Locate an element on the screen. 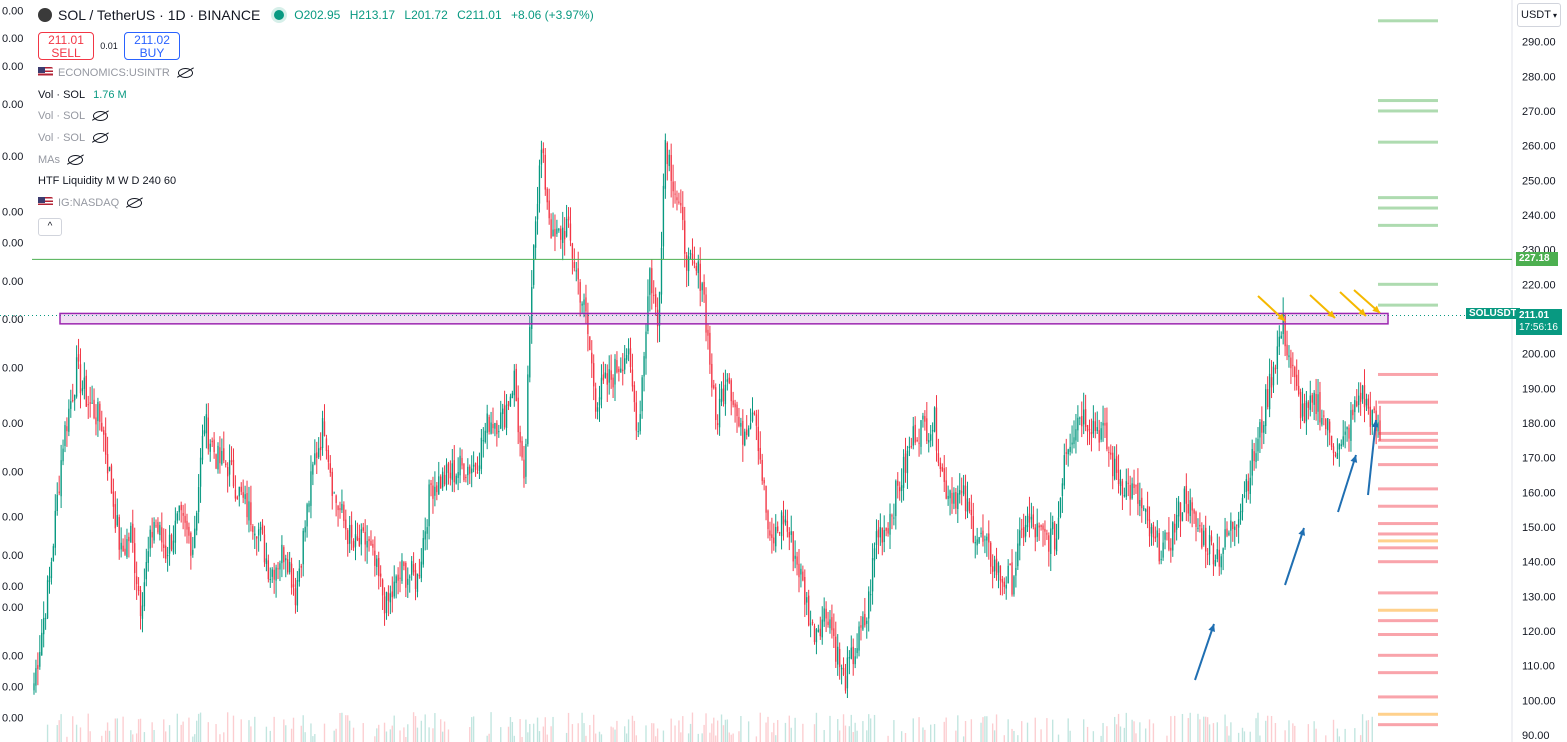 The width and height of the screenshot is (1567, 742). indicator-row: IG:NASDAQ is located at coordinates (316, 203).